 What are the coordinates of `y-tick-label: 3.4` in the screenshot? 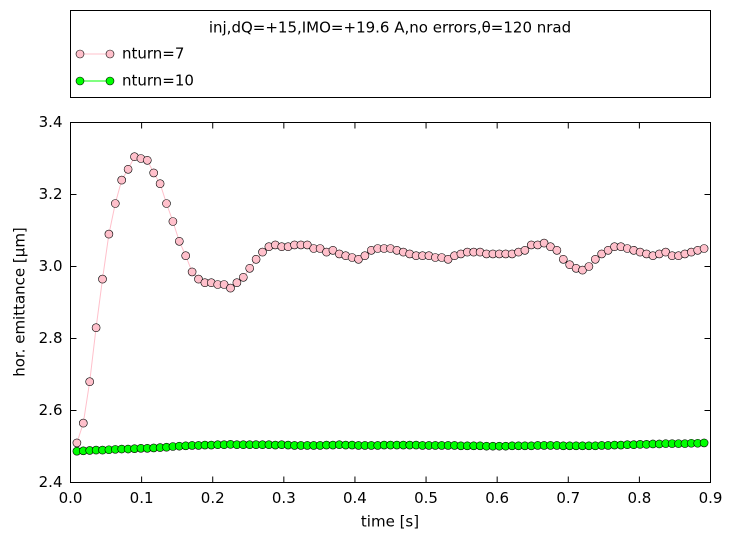 It's located at (51, 122).